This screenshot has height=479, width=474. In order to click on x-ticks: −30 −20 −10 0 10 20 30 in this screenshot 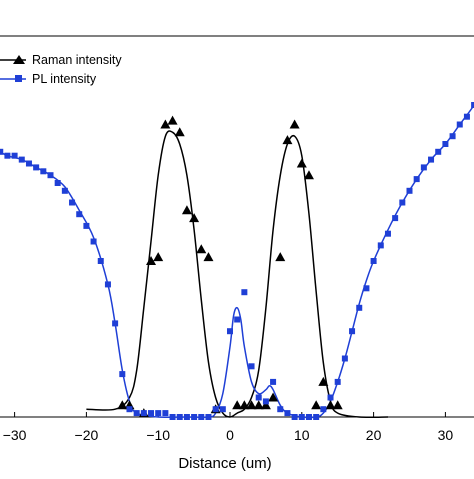, I will do `click(228, 427)`.